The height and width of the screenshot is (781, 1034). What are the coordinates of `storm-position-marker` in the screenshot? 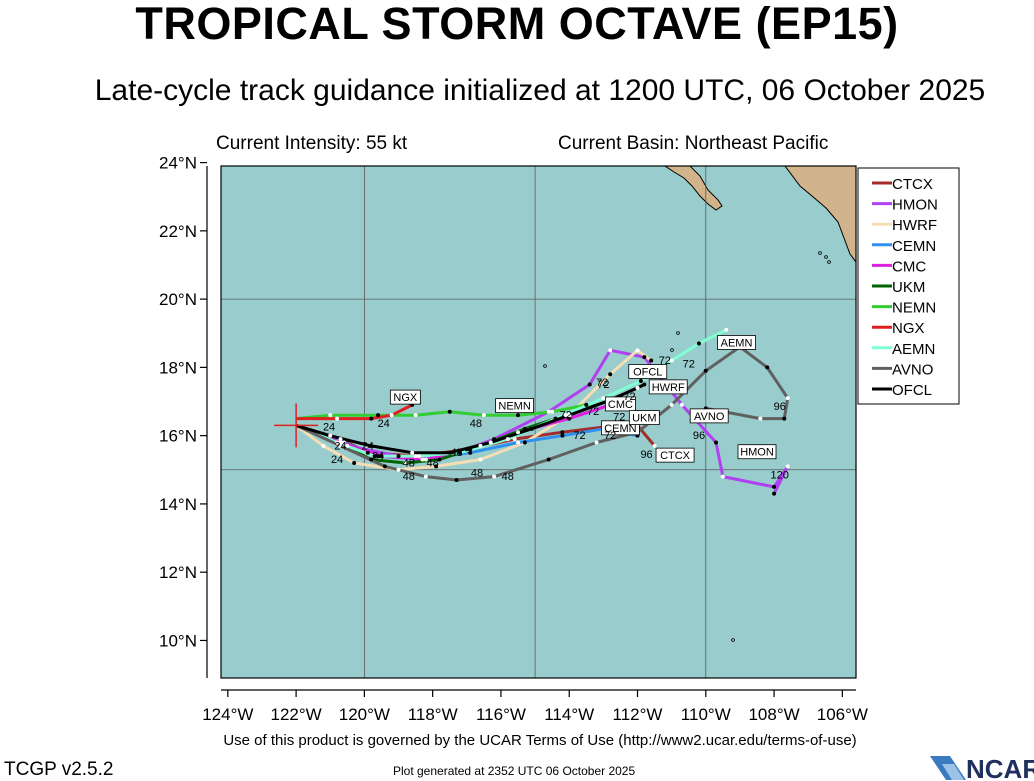 It's located at (296, 425).